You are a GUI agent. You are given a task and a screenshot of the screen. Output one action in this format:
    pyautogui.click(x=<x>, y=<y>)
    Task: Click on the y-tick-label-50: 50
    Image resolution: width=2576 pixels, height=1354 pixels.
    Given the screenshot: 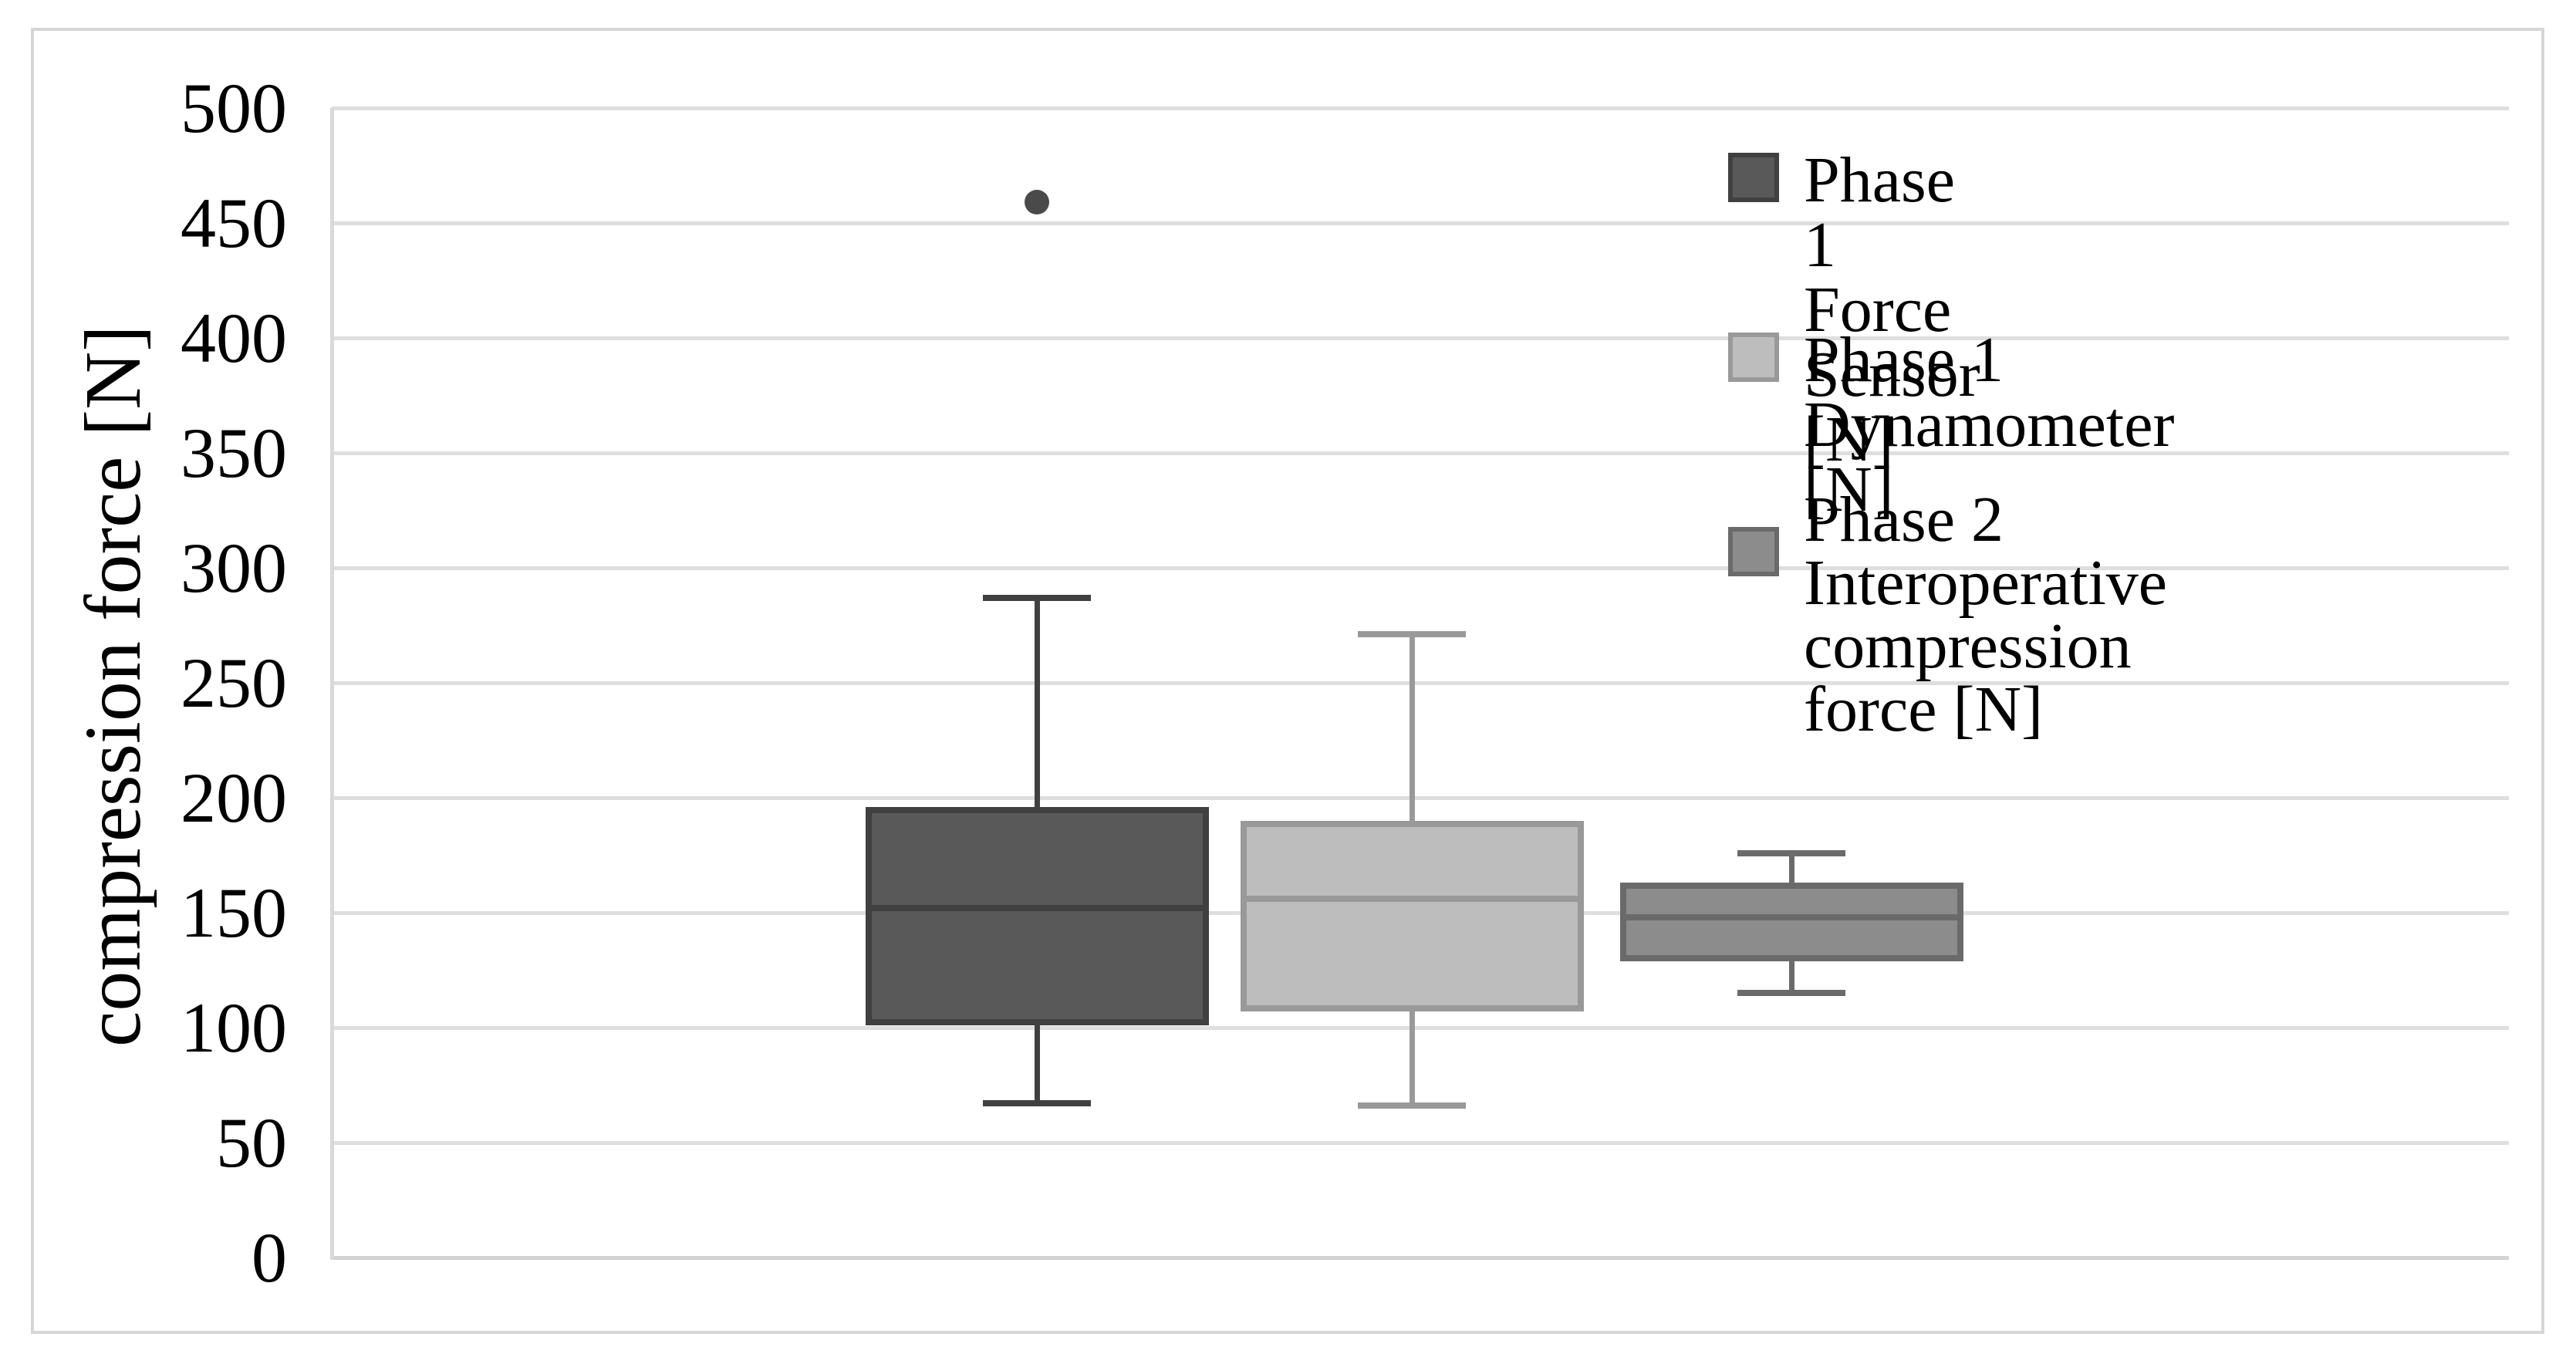 What is the action you would take?
    pyautogui.click(x=251, y=1142)
    